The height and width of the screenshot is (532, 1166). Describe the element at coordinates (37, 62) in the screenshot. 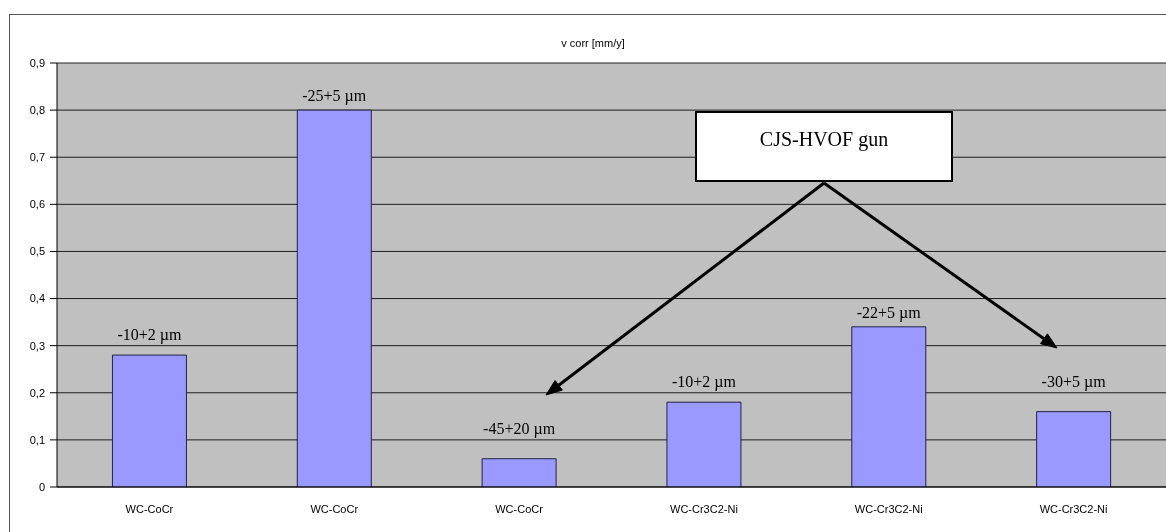

I see `y-tick-label: 0,9` at that location.